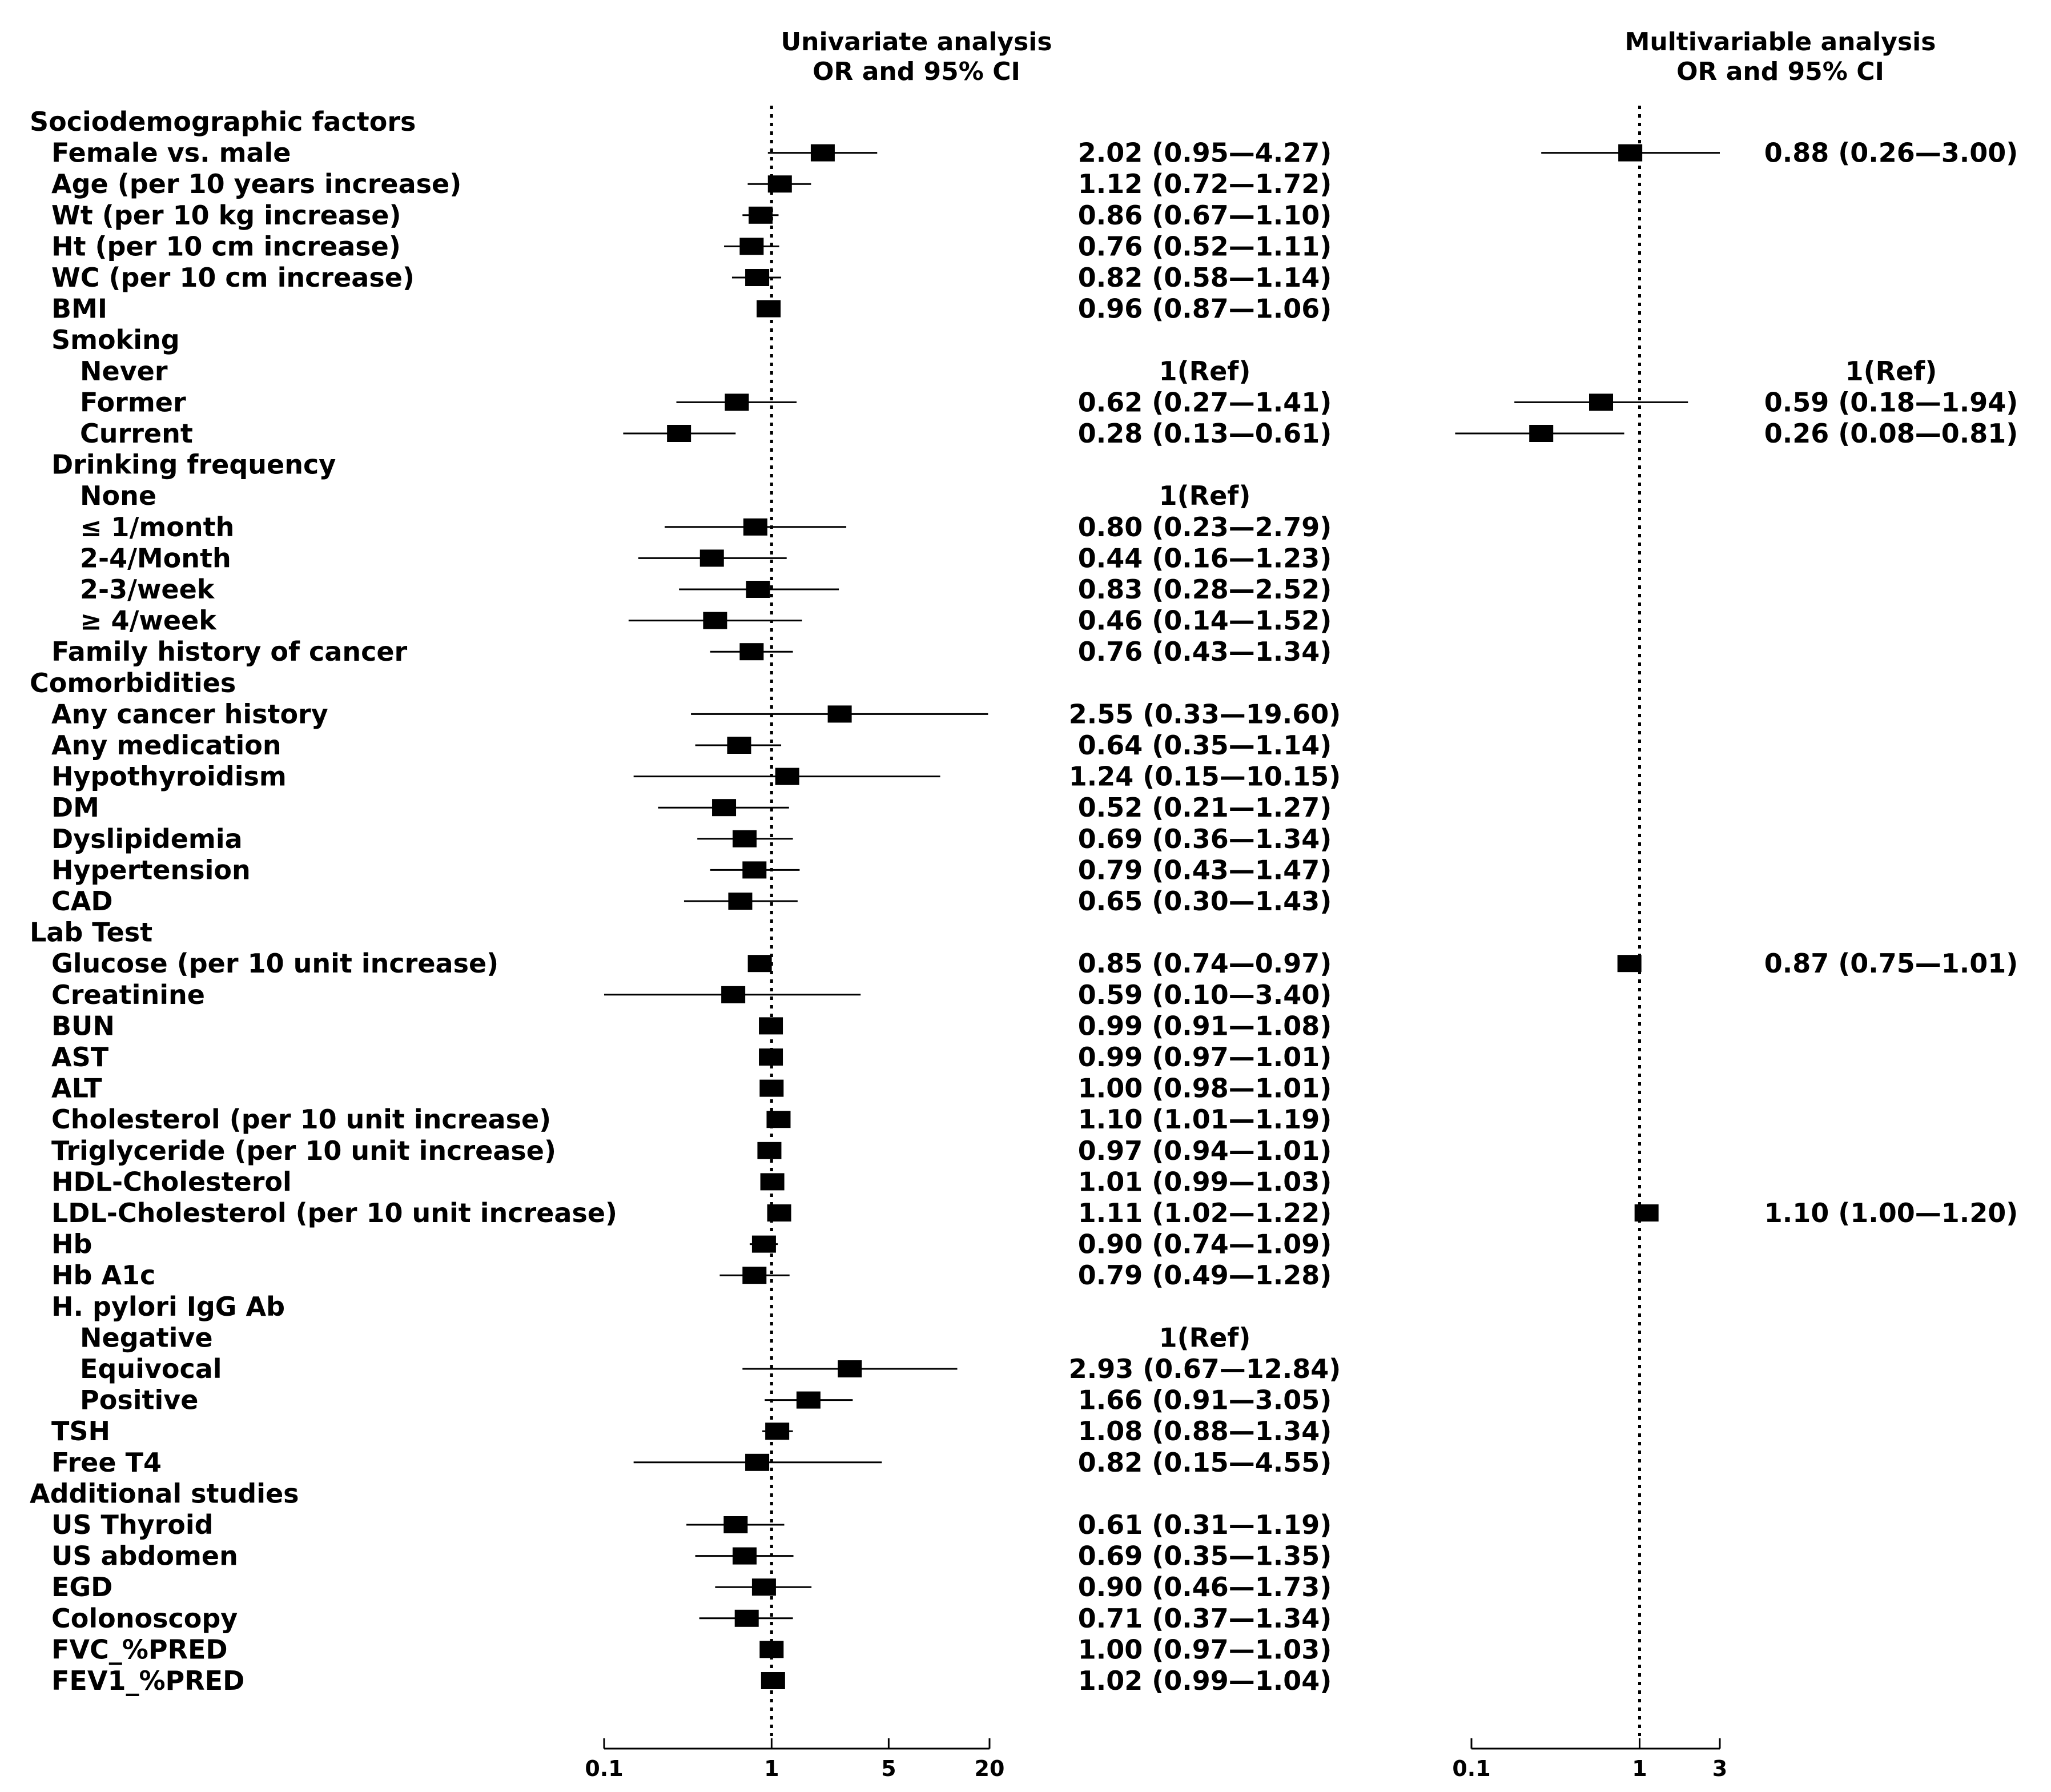 This screenshot has width=2051, height=1792. What do you see at coordinates (147, 1680) in the screenshot?
I see `row-label: FEV1_%PRED` at bounding box center [147, 1680].